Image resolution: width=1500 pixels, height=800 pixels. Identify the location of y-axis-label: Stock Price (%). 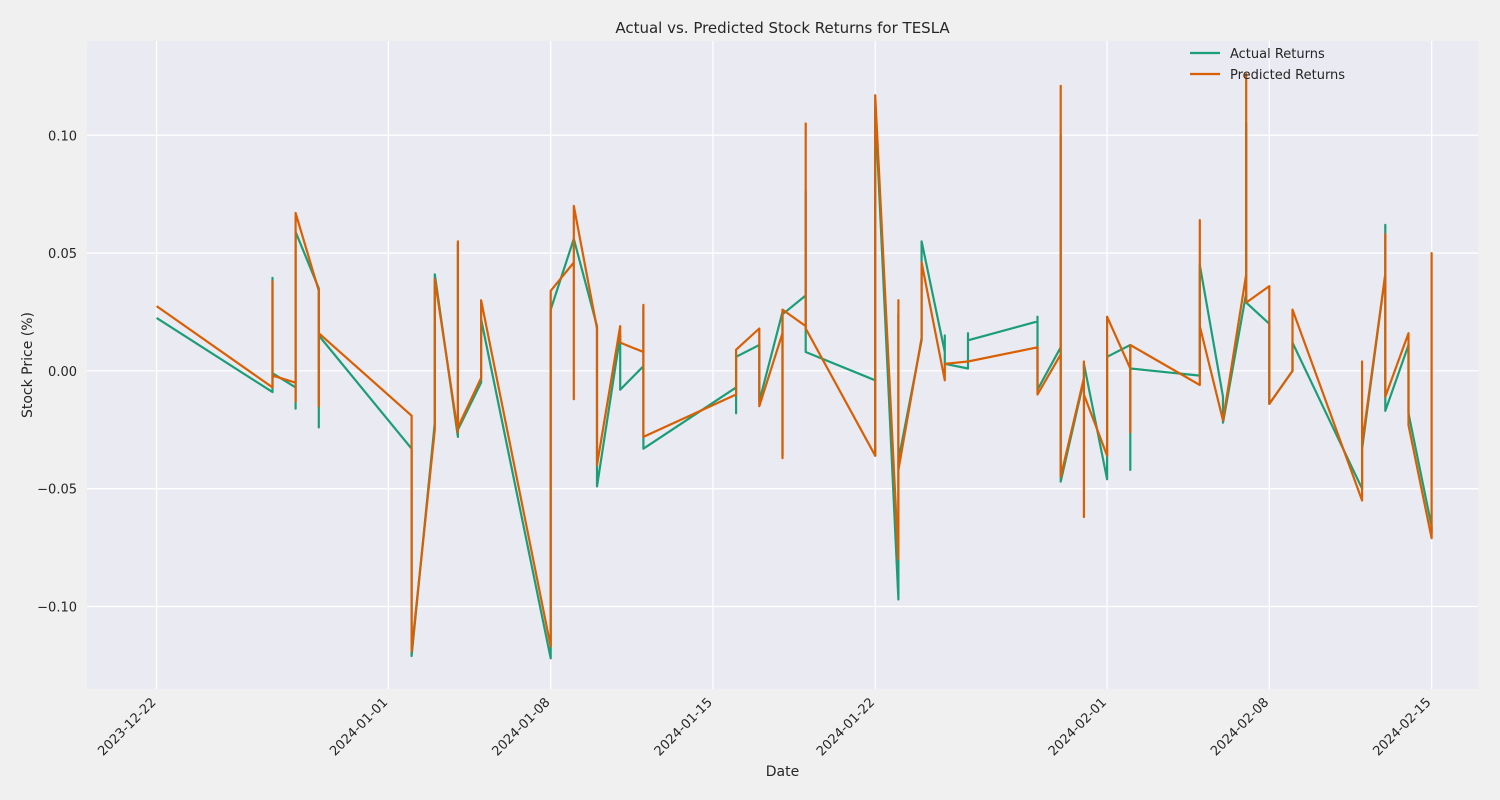
(28, 365).